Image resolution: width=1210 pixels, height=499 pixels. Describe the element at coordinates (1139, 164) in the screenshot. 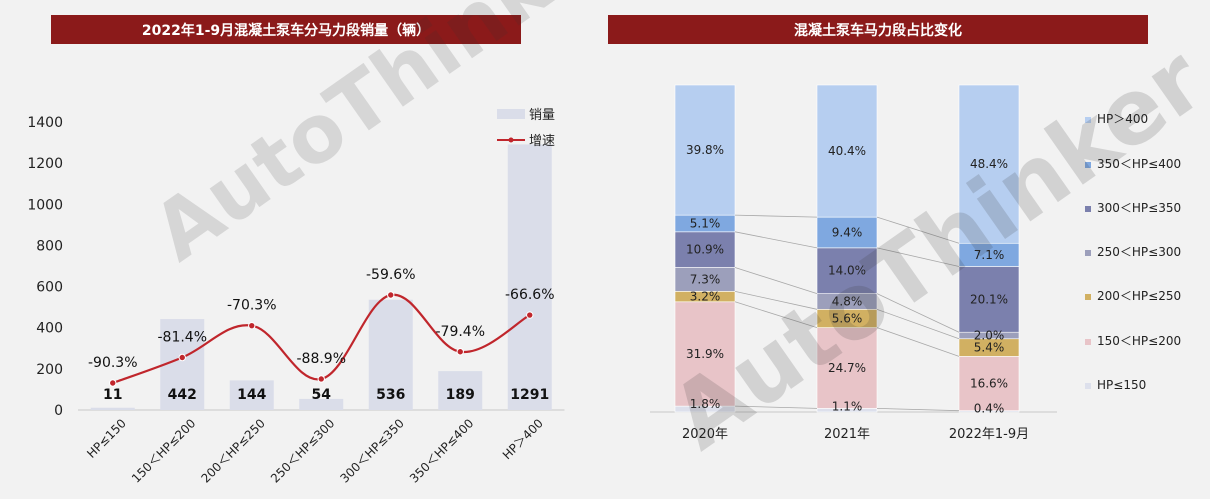

I see `legend-label: 350＜HP≤400` at that location.